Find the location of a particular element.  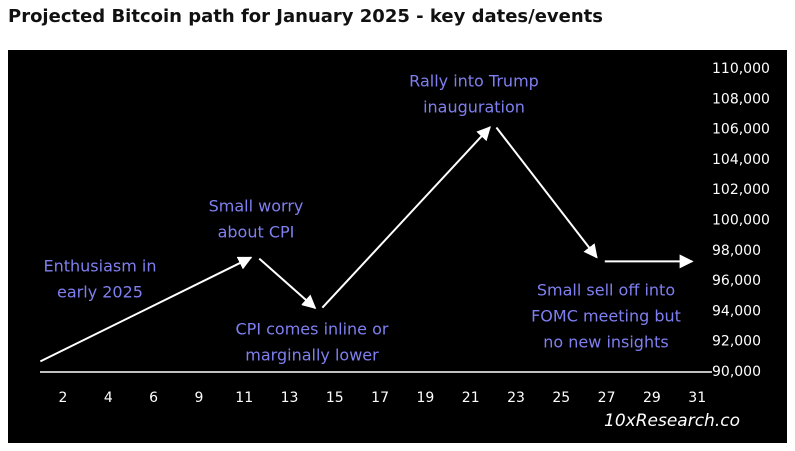

y-tick-label: 106,000 is located at coordinates (741, 130).